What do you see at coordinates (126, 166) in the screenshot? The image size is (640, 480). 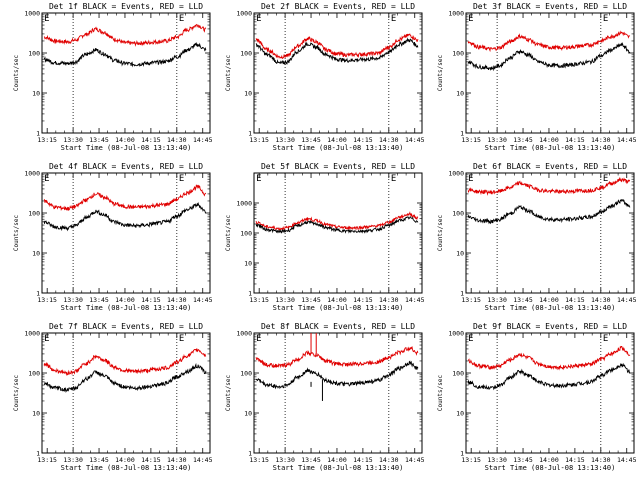 I see `chart-title: Det 4f BLACK = Events, RED = LLD` at bounding box center [126, 166].